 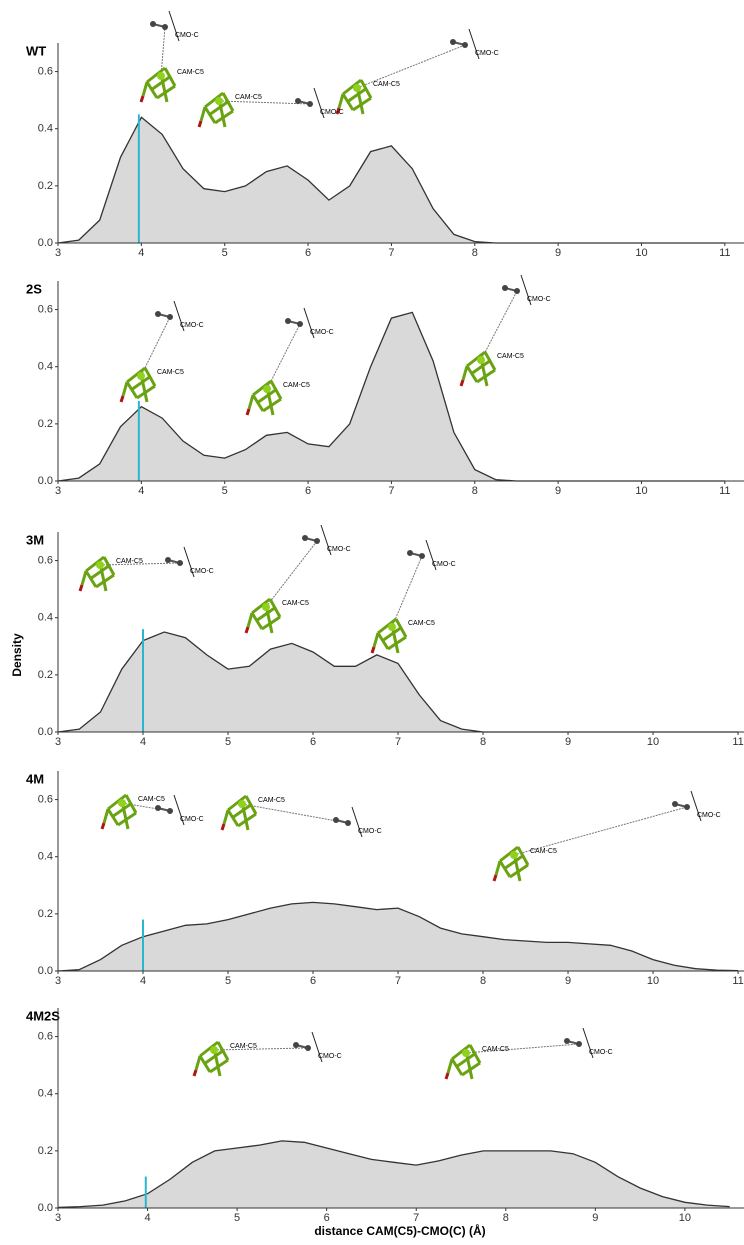 I want to click on y-tick-label: 0.0, so click(x=45, y=732).